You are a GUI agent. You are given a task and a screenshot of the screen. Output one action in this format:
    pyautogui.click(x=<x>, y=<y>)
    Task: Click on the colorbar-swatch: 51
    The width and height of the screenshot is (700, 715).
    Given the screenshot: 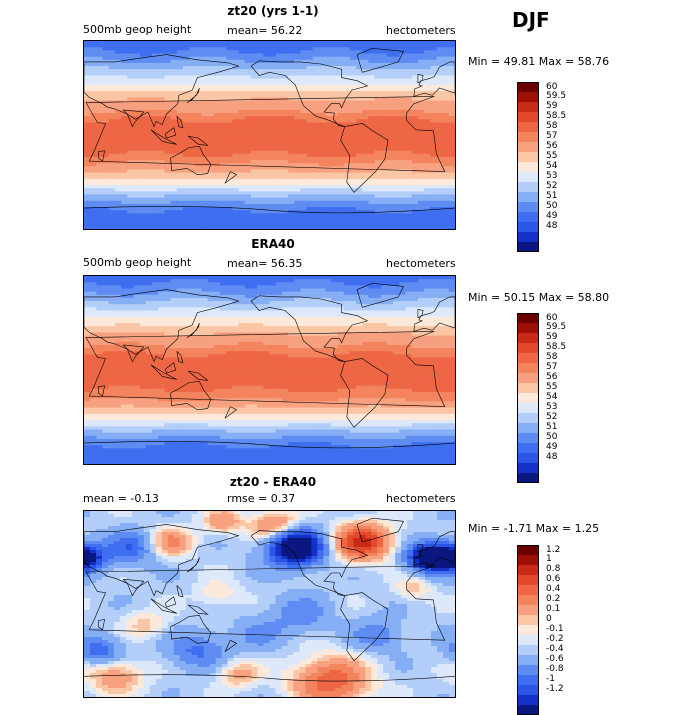 What is the action you would take?
    pyautogui.click(x=537, y=427)
    